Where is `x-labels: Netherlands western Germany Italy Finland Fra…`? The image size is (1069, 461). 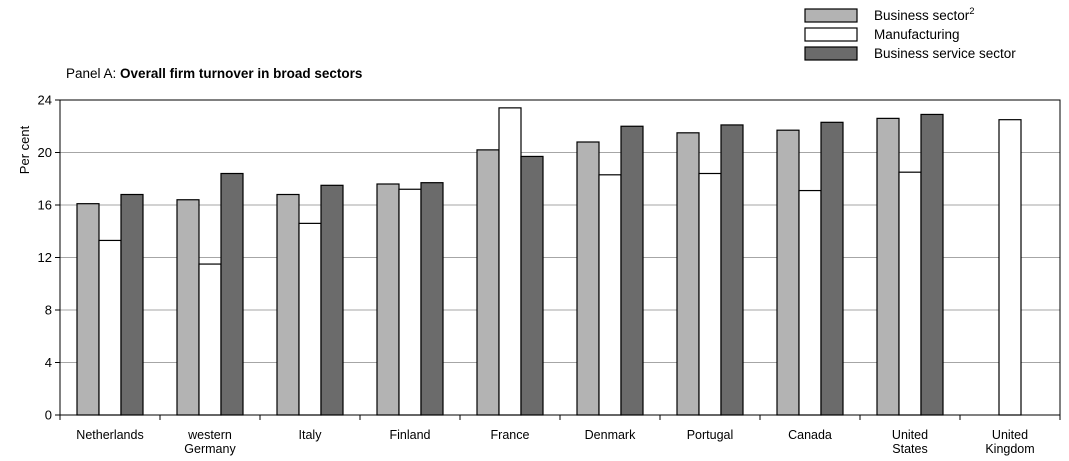
x-labels: Netherlands western Germany Italy Finland Fra… is located at coordinates (555, 442).